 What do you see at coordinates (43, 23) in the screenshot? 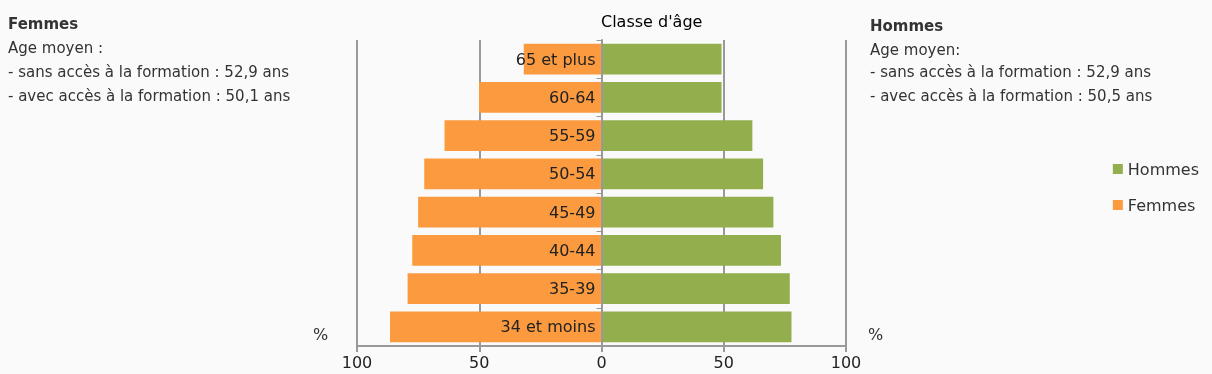
I see `text: Femmes` at bounding box center [43, 23].